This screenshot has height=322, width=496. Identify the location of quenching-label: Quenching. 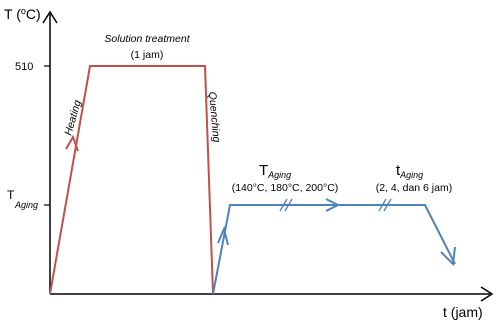
(214, 117).